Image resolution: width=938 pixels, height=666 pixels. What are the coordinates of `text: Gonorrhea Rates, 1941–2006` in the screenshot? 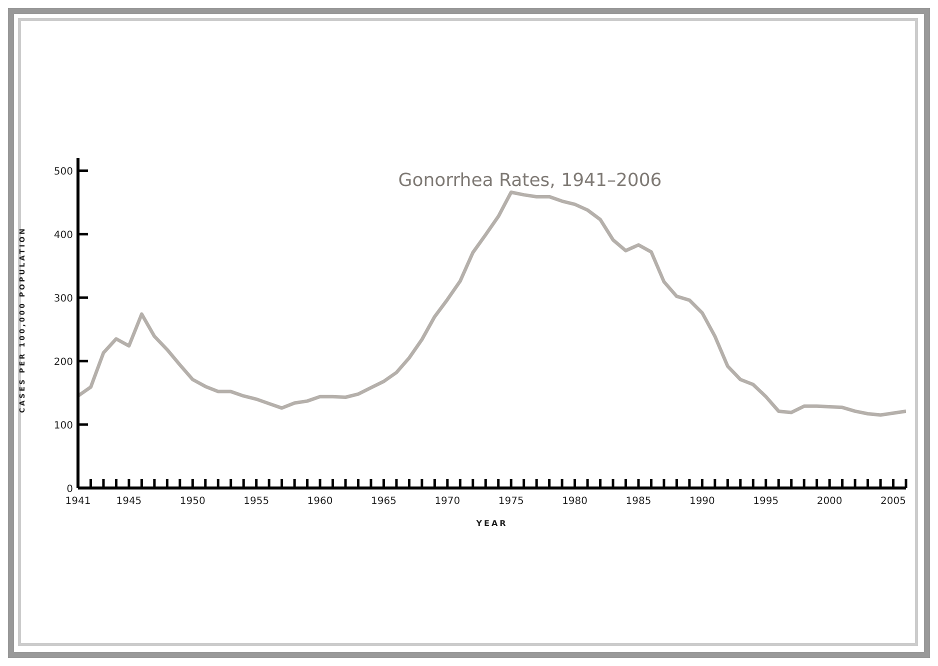 It's located at (530, 180).